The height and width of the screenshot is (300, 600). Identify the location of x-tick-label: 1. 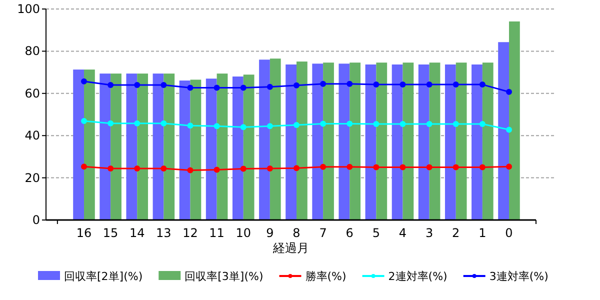
(482, 233).